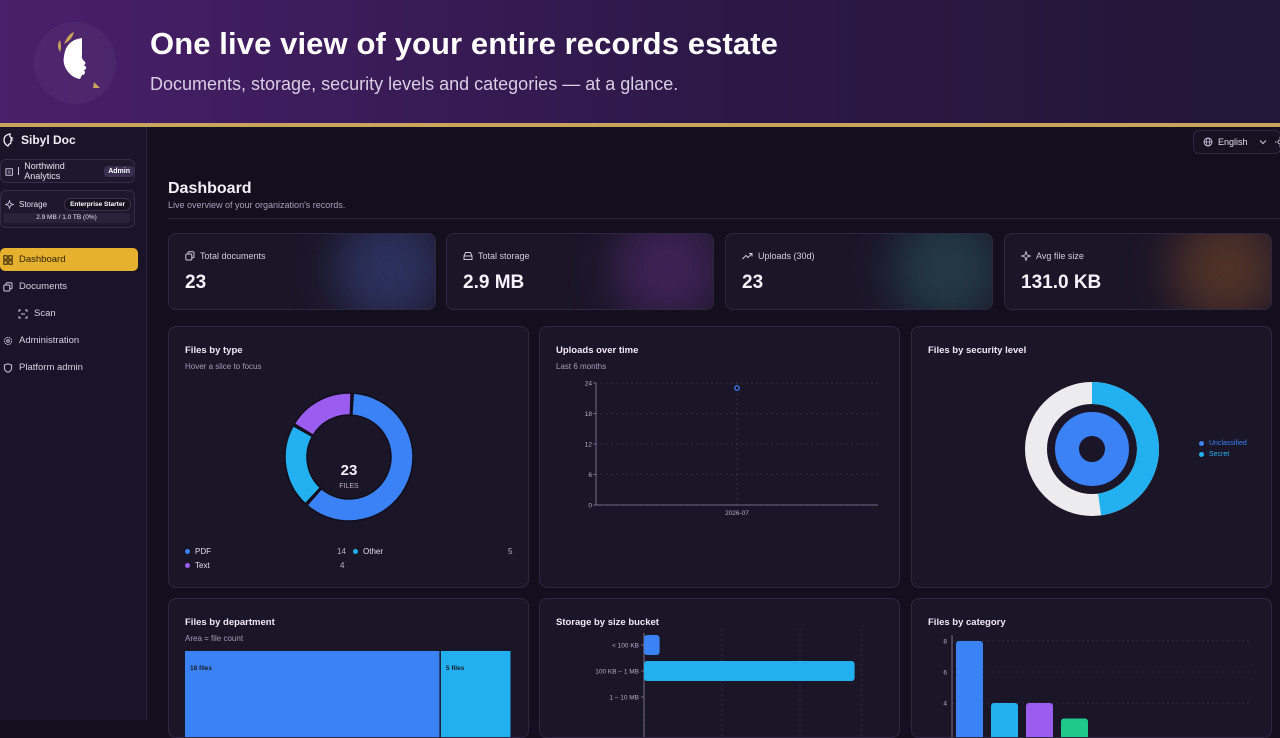 The width and height of the screenshot is (1280, 738). I want to click on legend-label: PDF, so click(203, 551).